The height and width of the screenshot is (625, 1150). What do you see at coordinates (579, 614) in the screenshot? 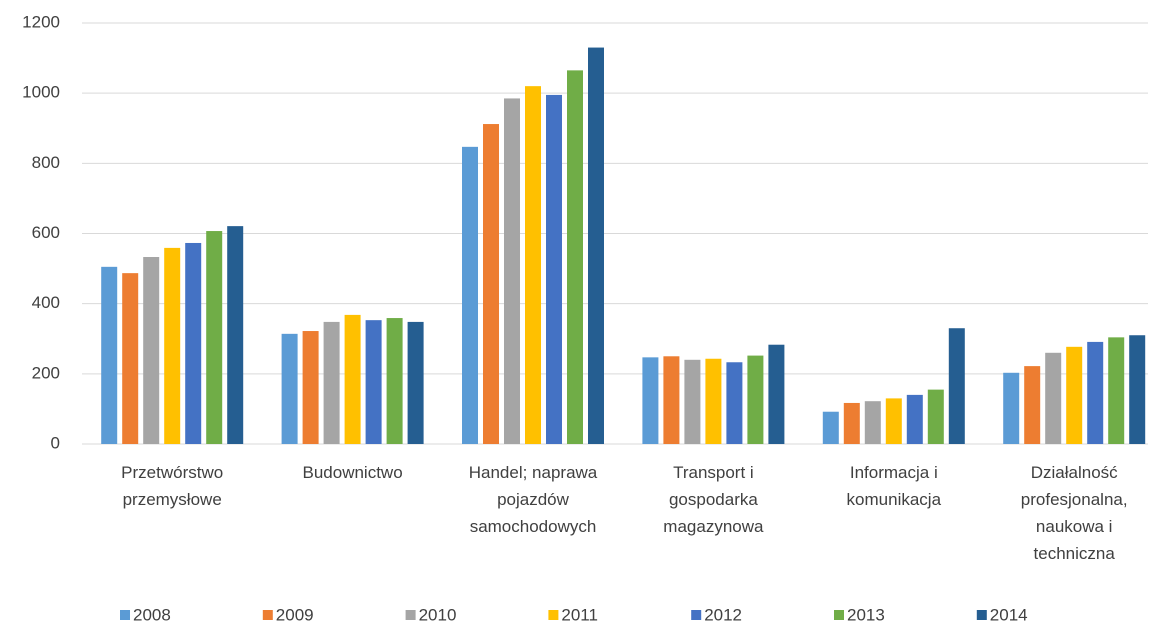
I see `legend-label: 2011` at bounding box center [579, 614].